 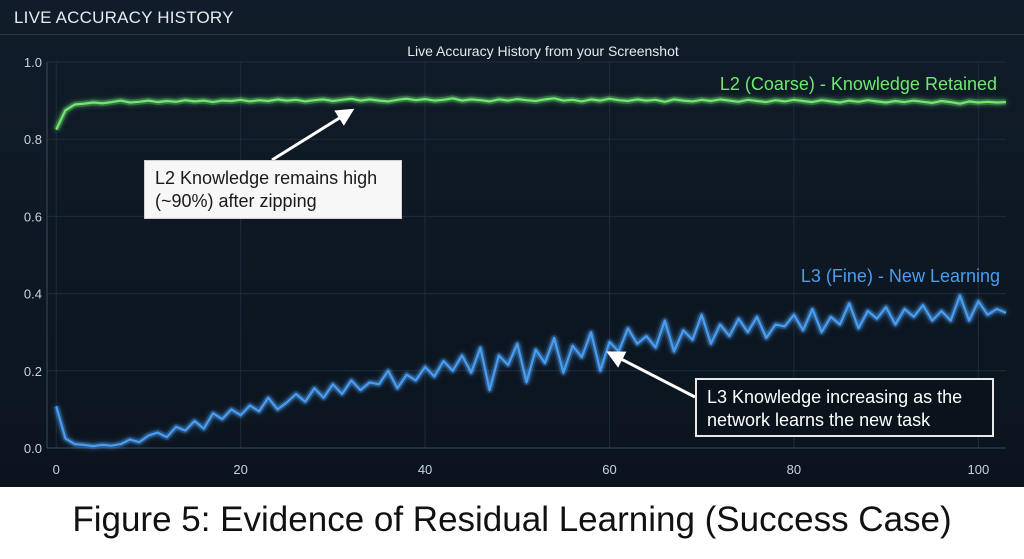 I want to click on x-tick-label: 100, so click(x=978, y=469).